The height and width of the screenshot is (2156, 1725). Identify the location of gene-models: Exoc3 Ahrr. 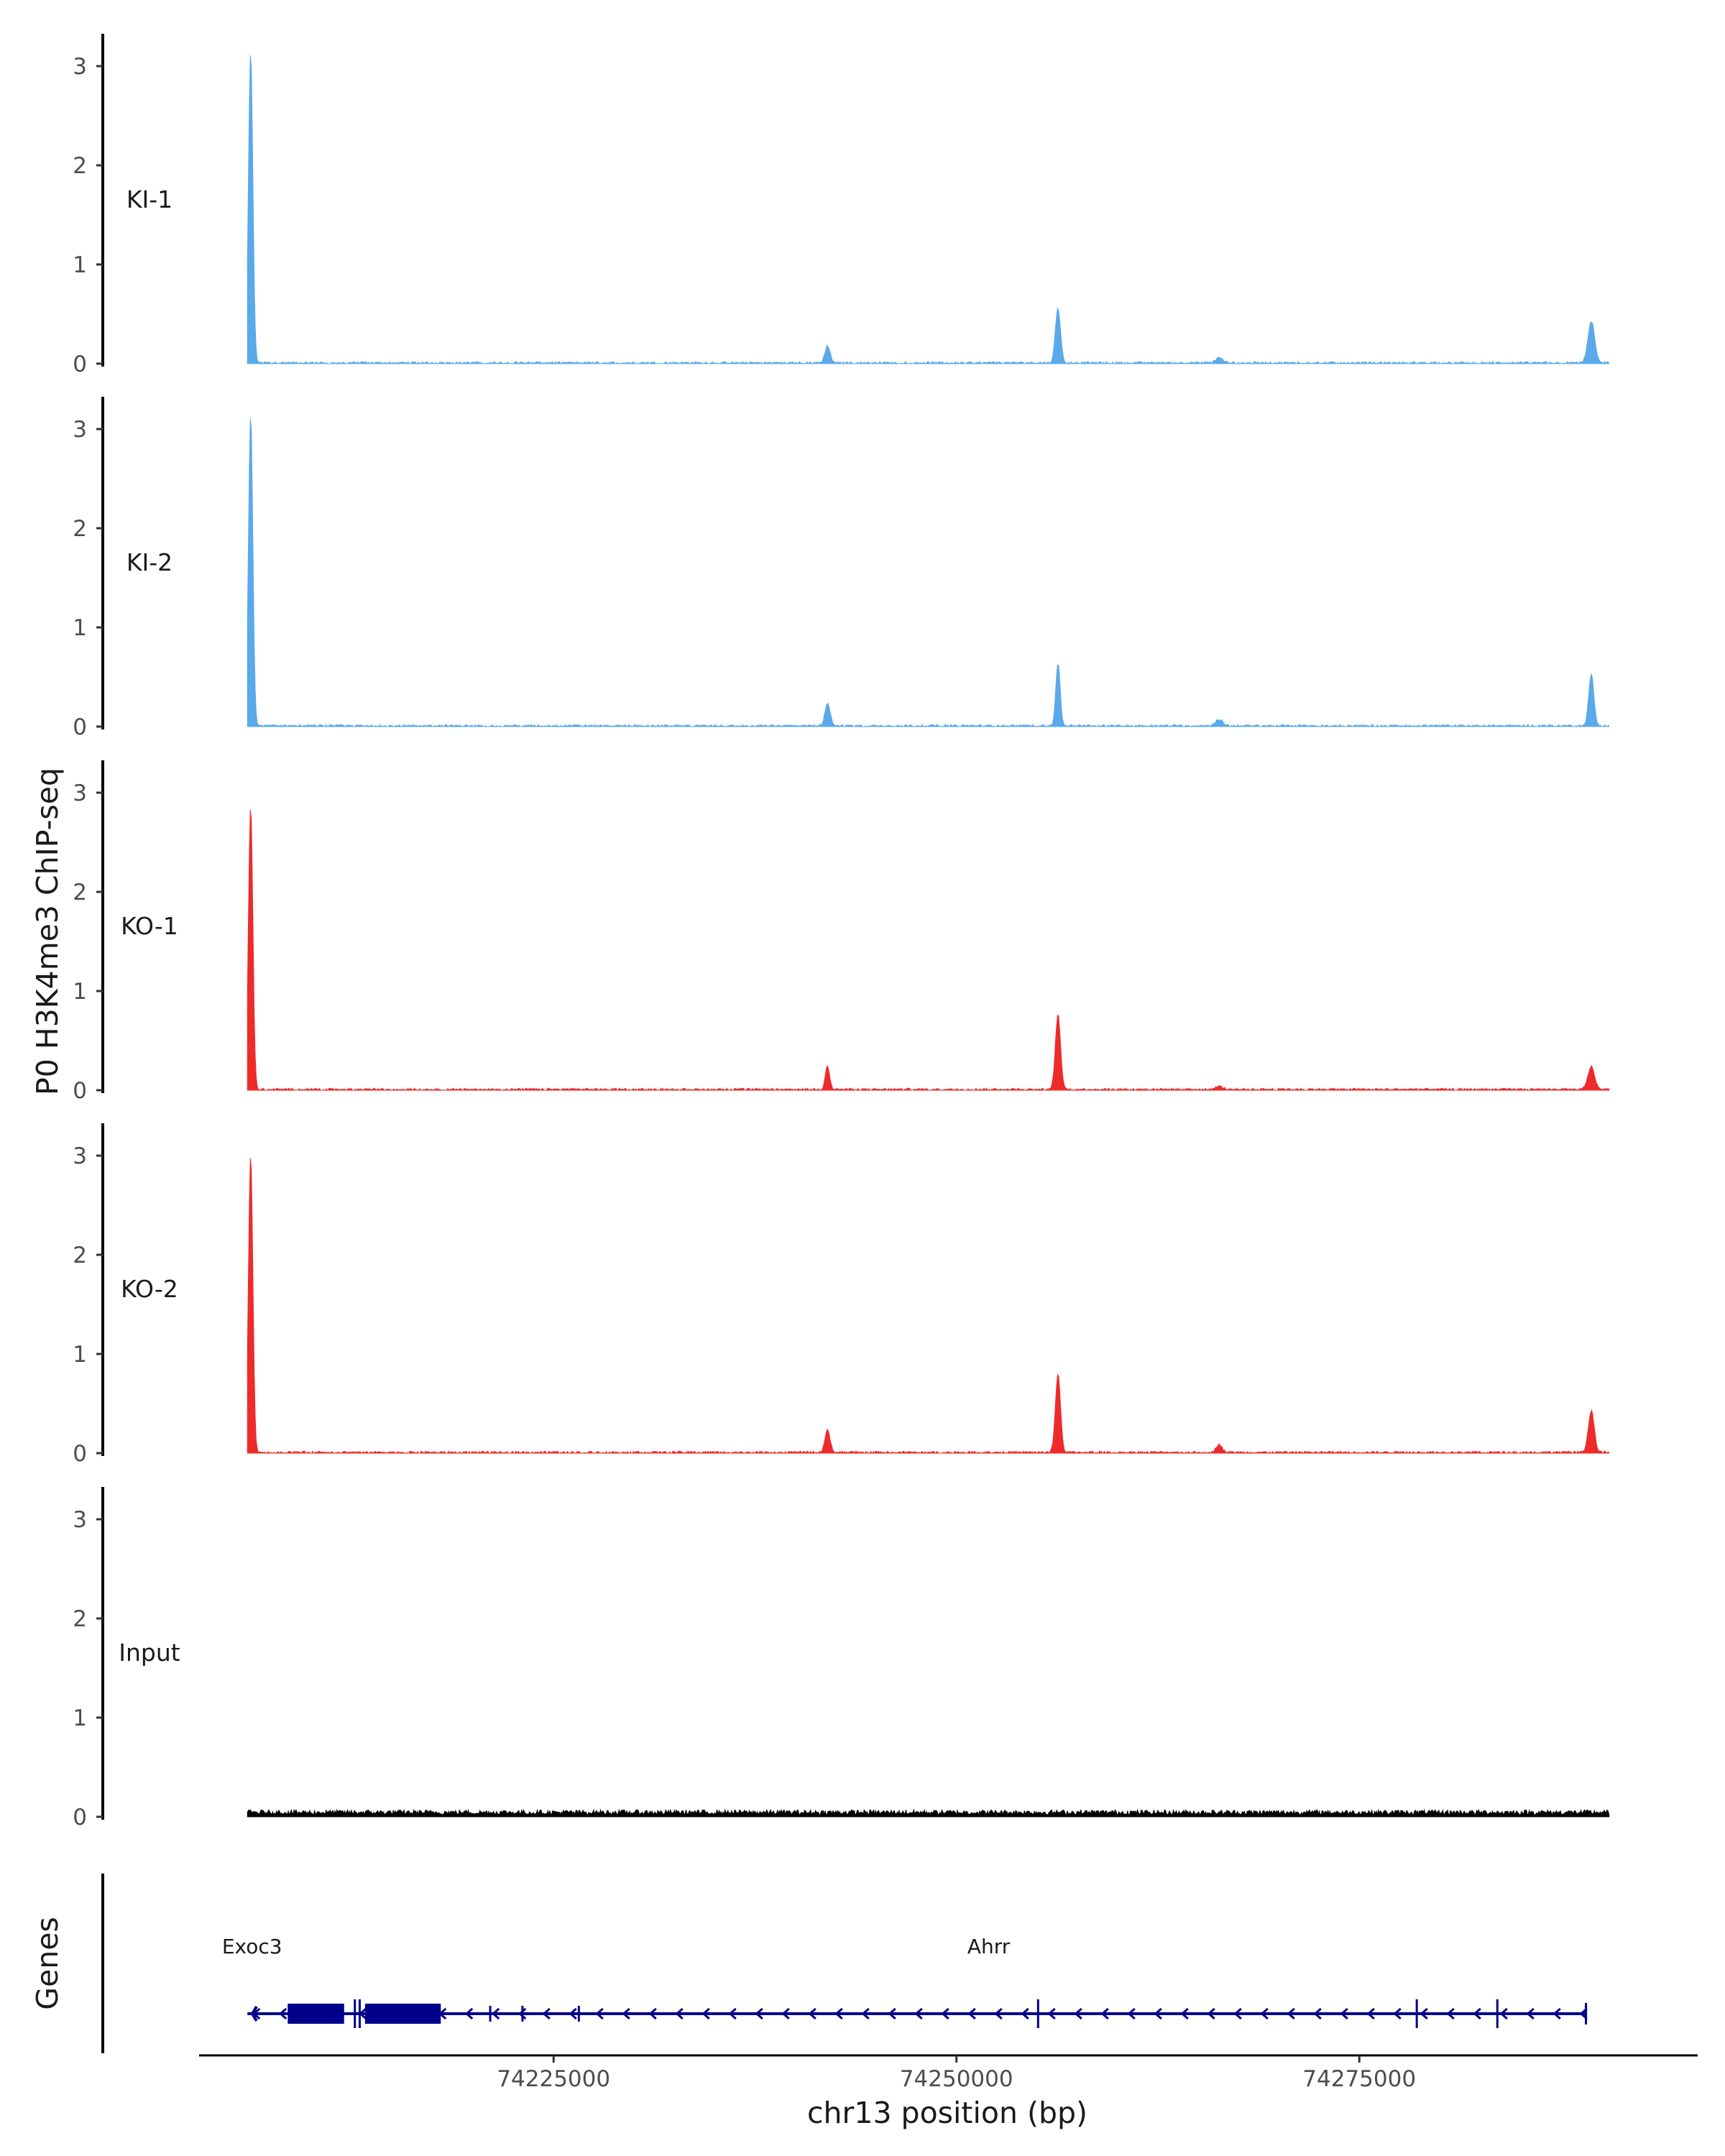
(905, 1981).